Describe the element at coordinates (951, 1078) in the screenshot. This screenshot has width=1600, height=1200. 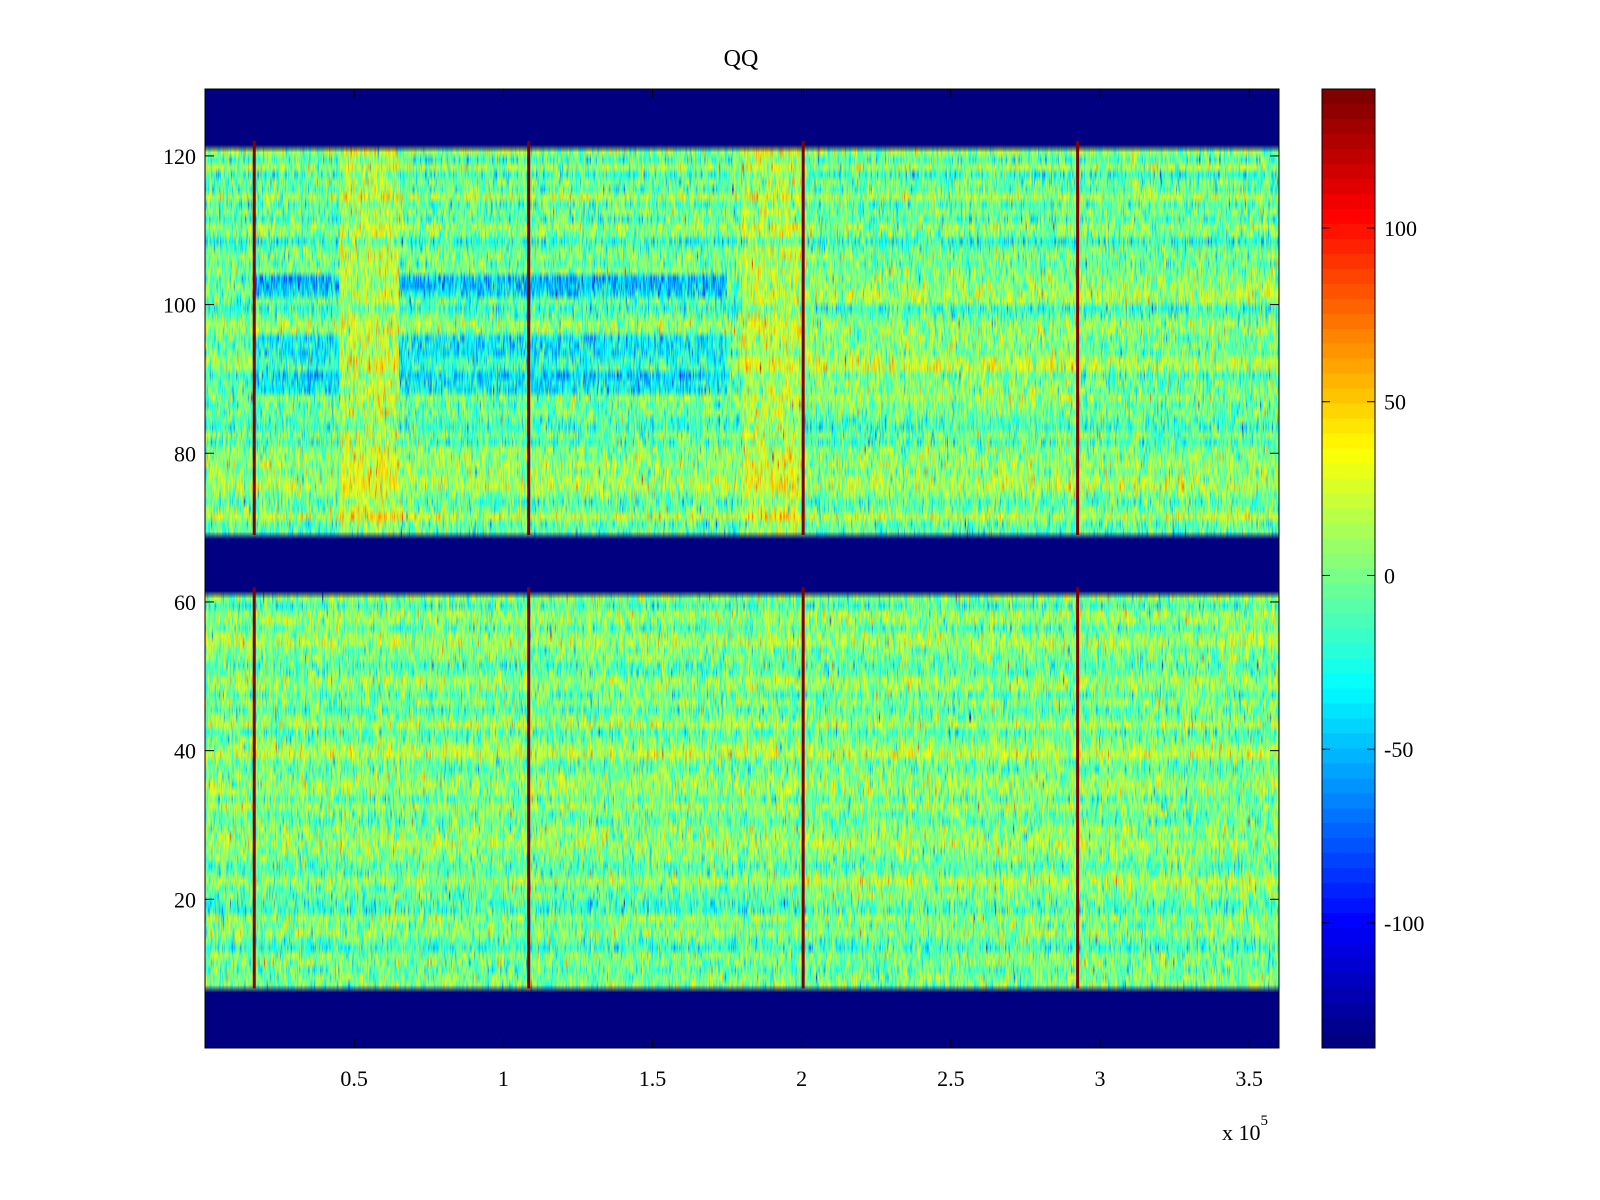
I see `x-tick-label: 2.5` at that location.